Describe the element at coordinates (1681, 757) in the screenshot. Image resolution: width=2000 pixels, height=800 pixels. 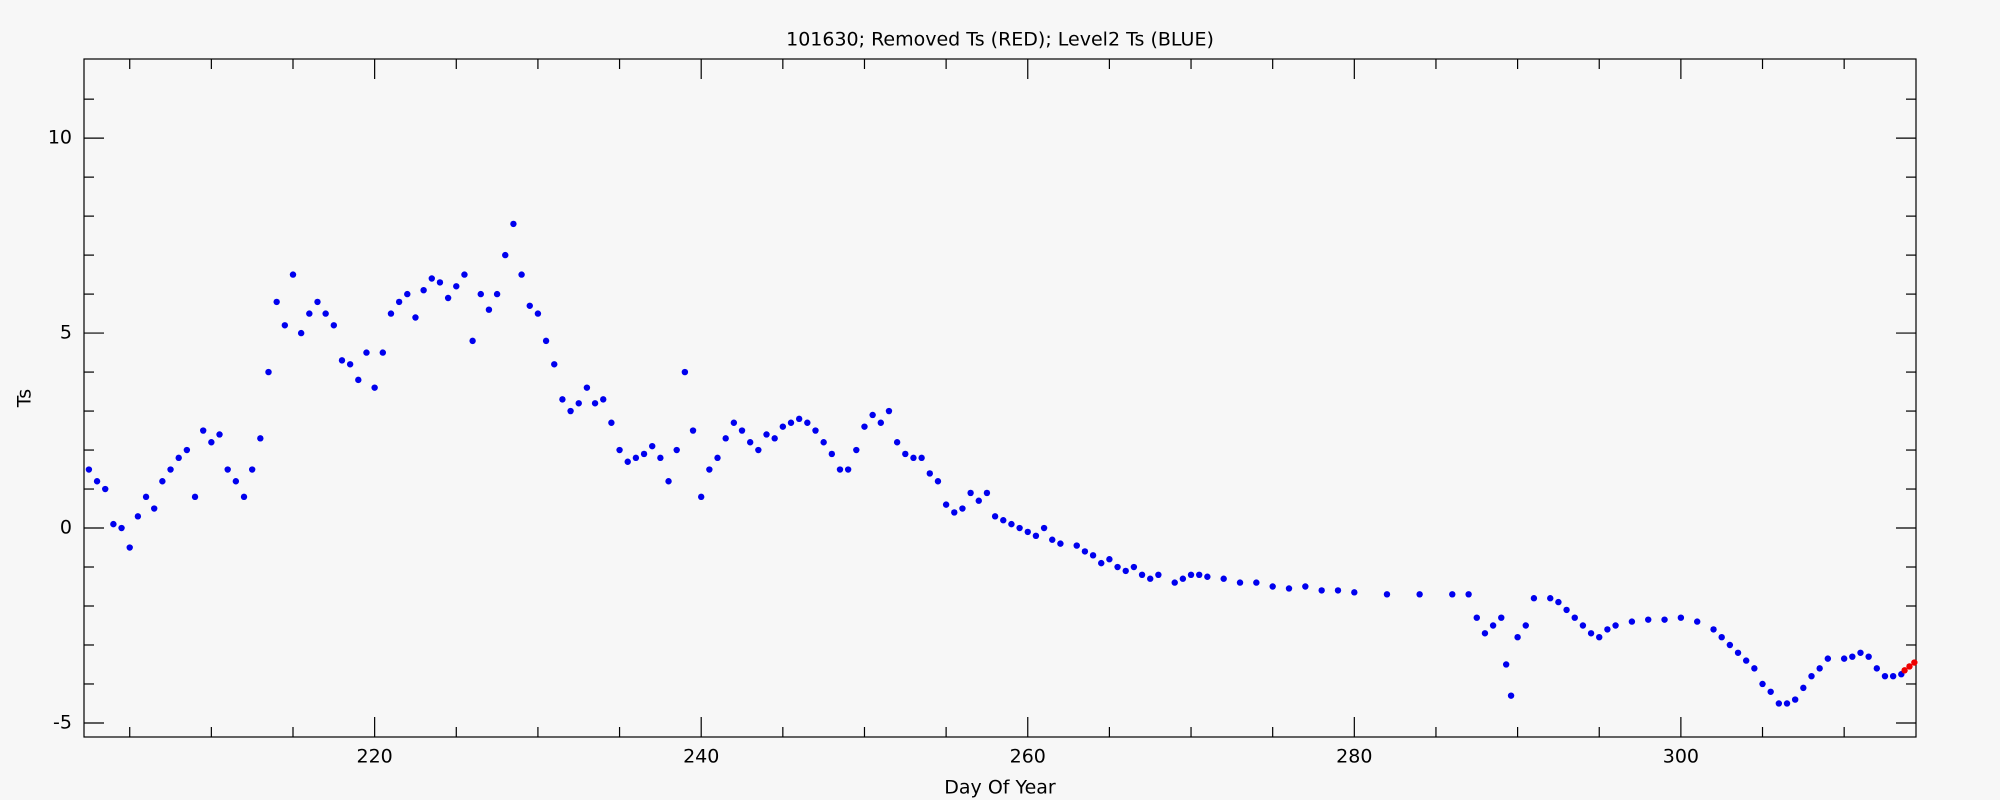
I see `x-tick-label: 300` at that location.